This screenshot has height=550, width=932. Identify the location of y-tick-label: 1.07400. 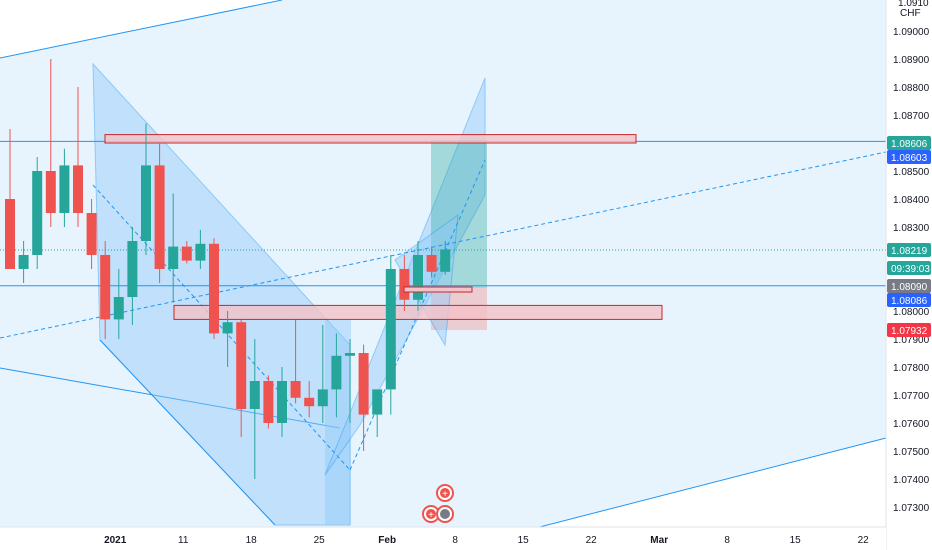
(911, 480).